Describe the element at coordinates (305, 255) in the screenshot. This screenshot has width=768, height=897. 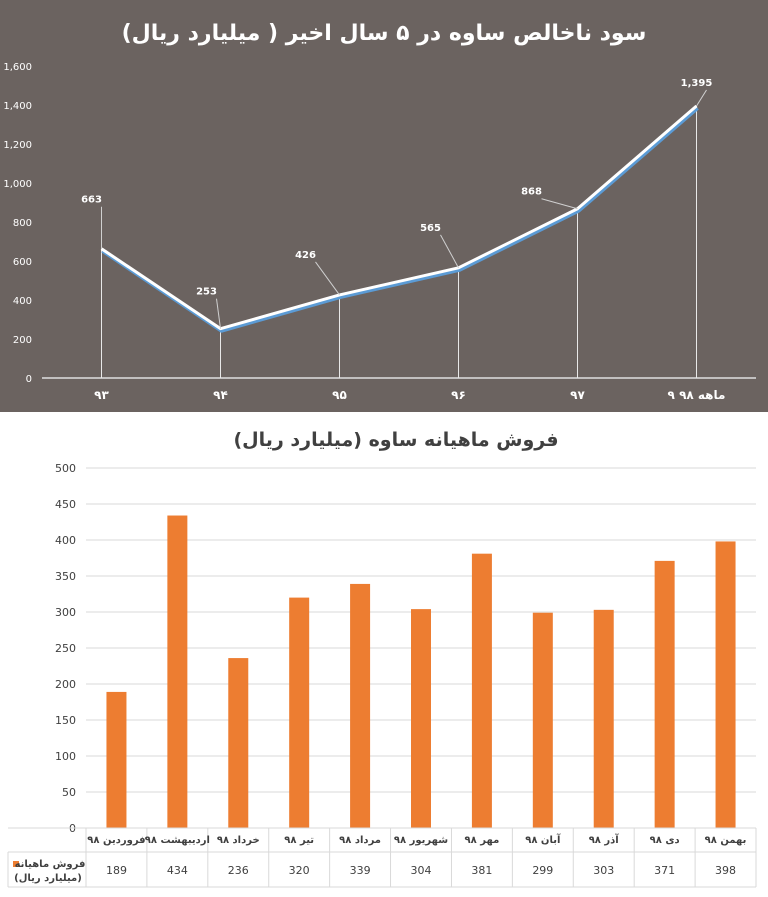
I see `data-label: 426` at that location.